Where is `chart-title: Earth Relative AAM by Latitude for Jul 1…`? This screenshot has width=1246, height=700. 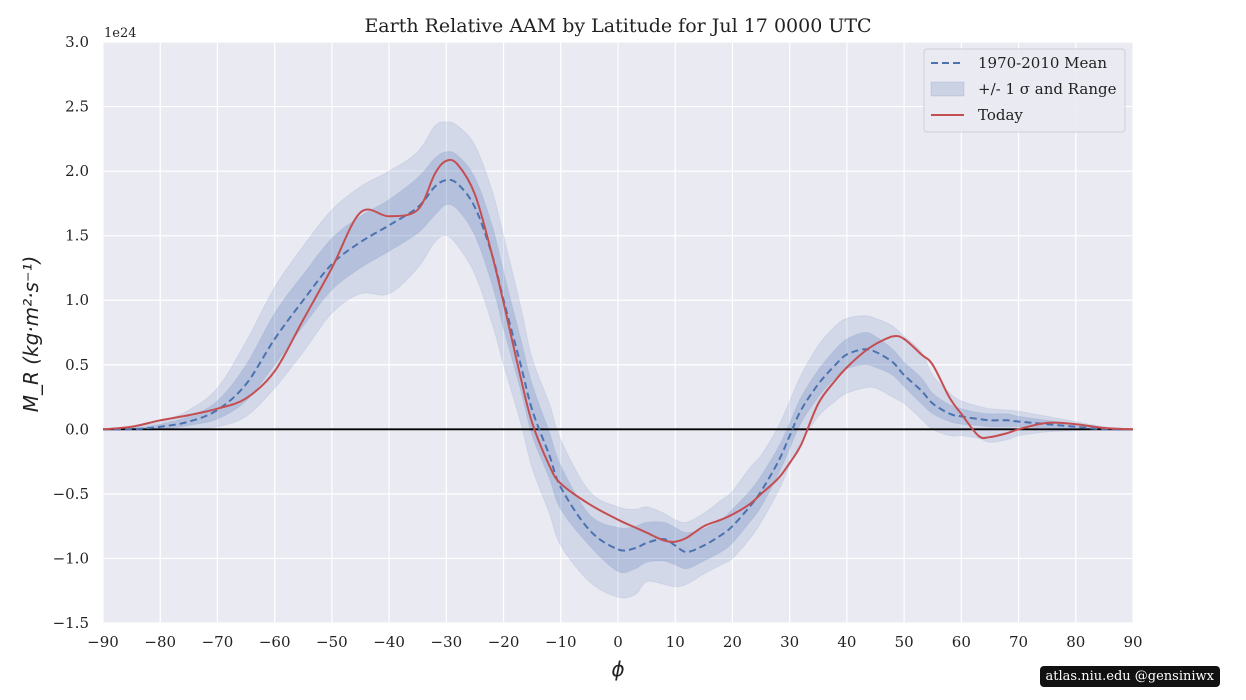 chart-title: Earth Relative AAM by Latitude for Jul 1… is located at coordinates (617, 26).